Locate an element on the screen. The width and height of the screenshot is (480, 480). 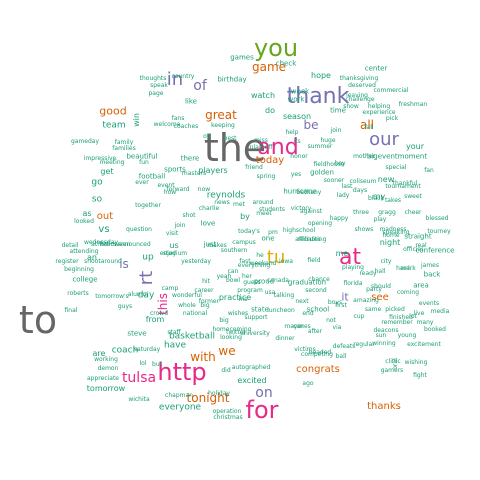
word-tomorrow-s: tomorrow's is located at coordinates (112, 296).